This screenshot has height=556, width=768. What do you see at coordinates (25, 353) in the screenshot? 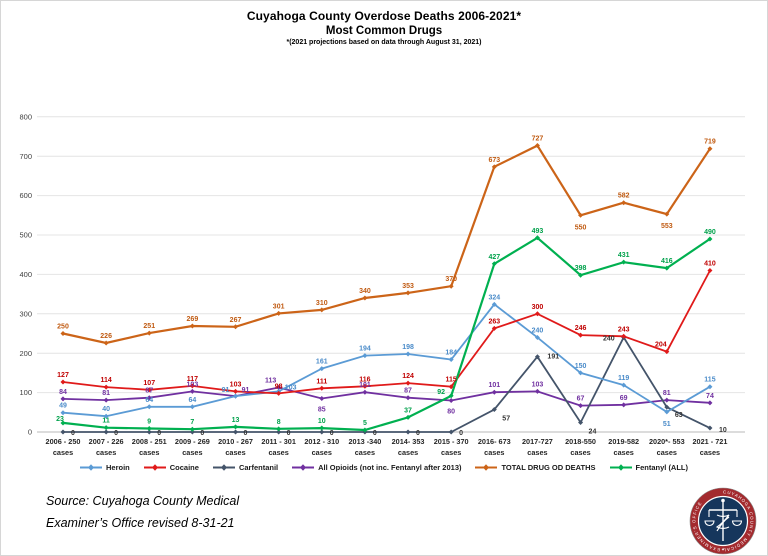
I see `svg-text: 200` at bounding box center [25, 353].